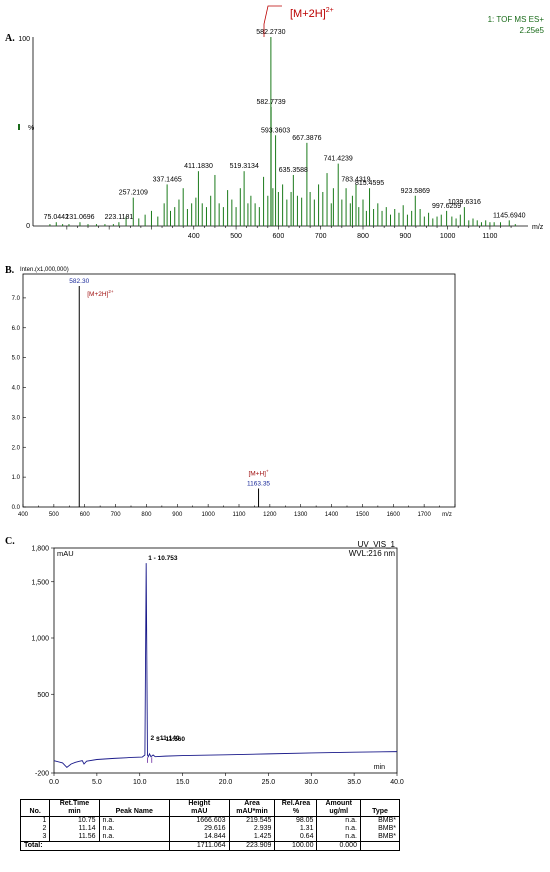 Image resolution: width=550 pixels, height=872 pixels. I want to click on chart-c-peak-label: 2 - 11.140, so click(165, 738).